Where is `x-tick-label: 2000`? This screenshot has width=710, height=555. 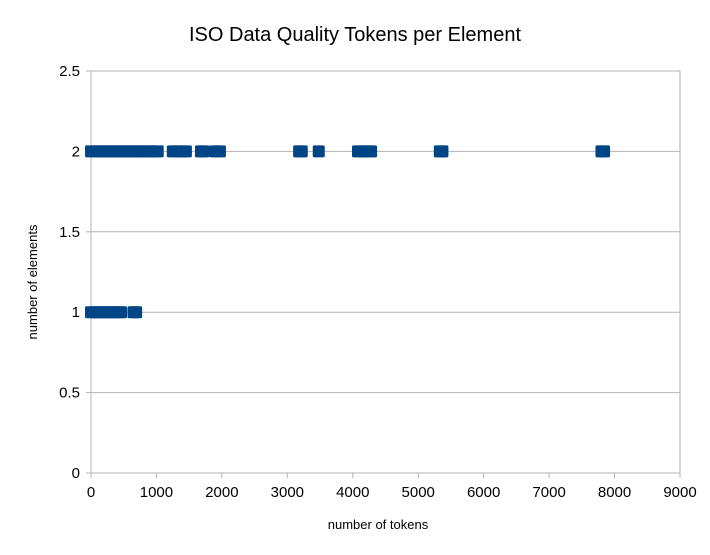 x-tick-label: 2000 is located at coordinates (221, 492).